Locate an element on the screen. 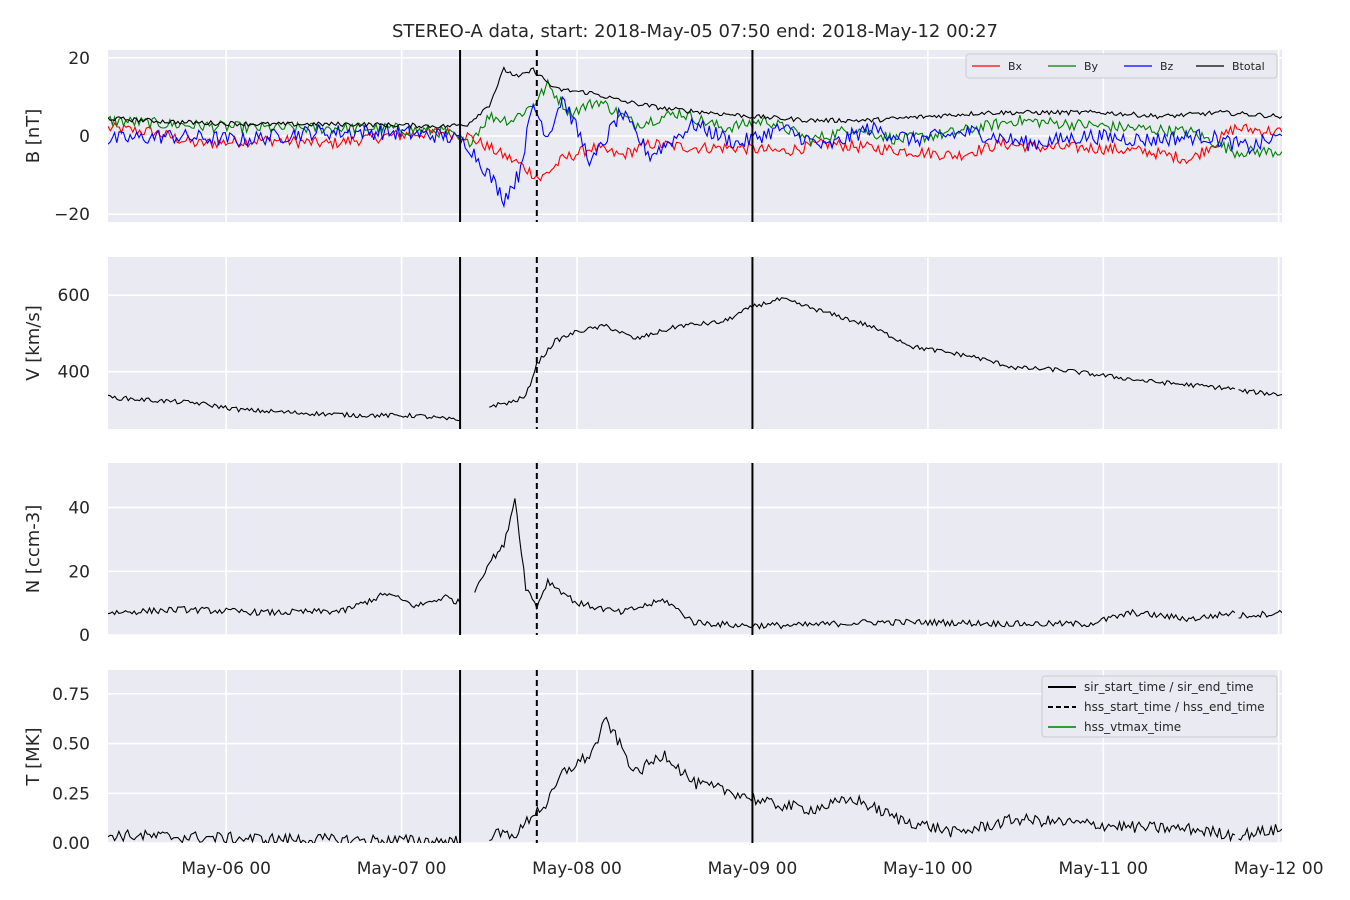 The image size is (1350, 900). legend-label: By is located at coordinates (1091, 66).